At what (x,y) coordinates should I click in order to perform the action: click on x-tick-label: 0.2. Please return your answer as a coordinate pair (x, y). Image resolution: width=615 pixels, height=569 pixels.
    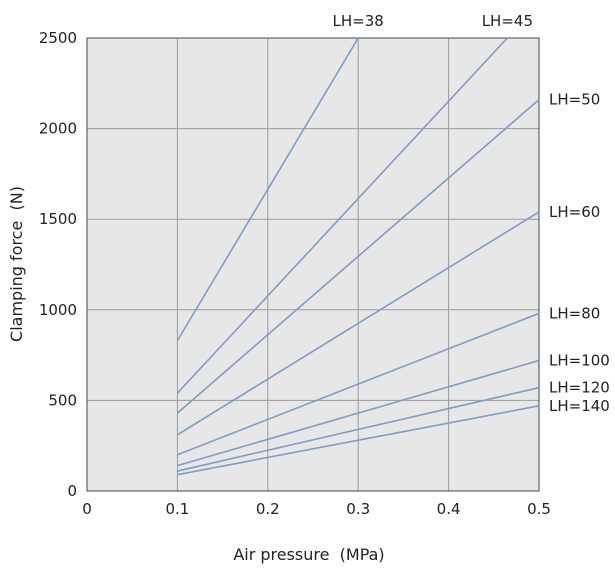
    Looking at the image, I should click on (268, 509).